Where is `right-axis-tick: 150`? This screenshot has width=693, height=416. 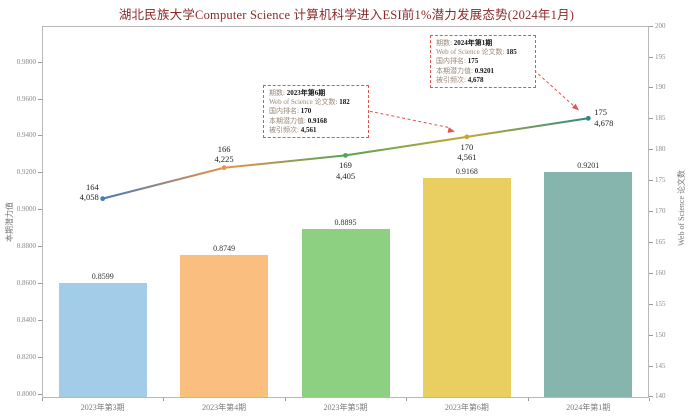
right-axis-tick: 150 is located at coordinates (660, 334).